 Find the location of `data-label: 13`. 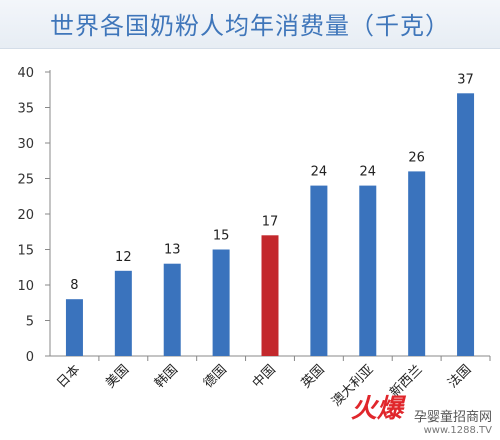

data-label: 13 is located at coordinates (172, 250).